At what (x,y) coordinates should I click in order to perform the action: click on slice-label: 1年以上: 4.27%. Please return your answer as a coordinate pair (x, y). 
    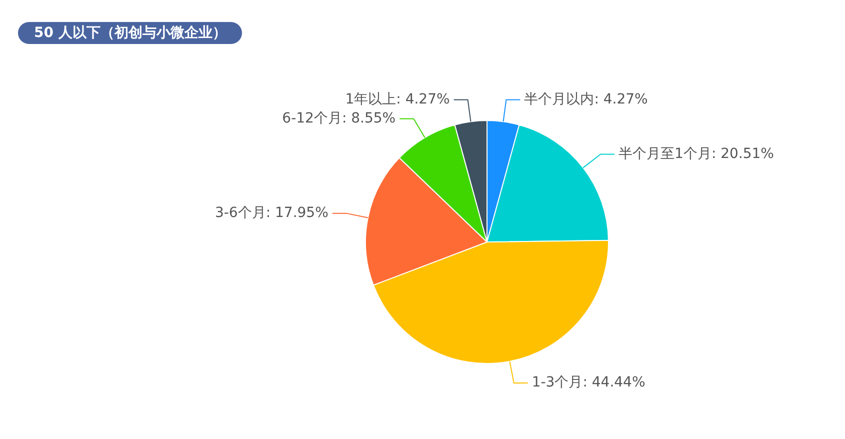
    Looking at the image, I should click on (397, 99).